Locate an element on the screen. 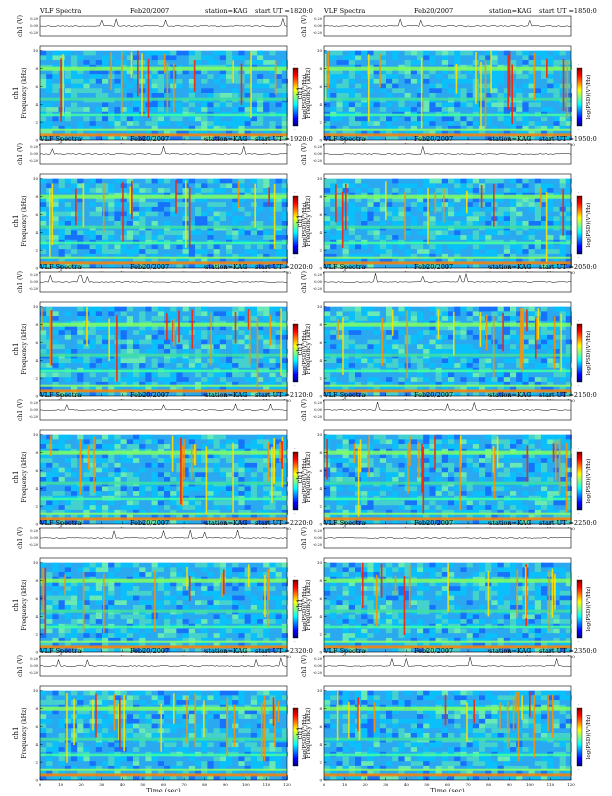  spectrogram-band is located at coordinates (447, 243).